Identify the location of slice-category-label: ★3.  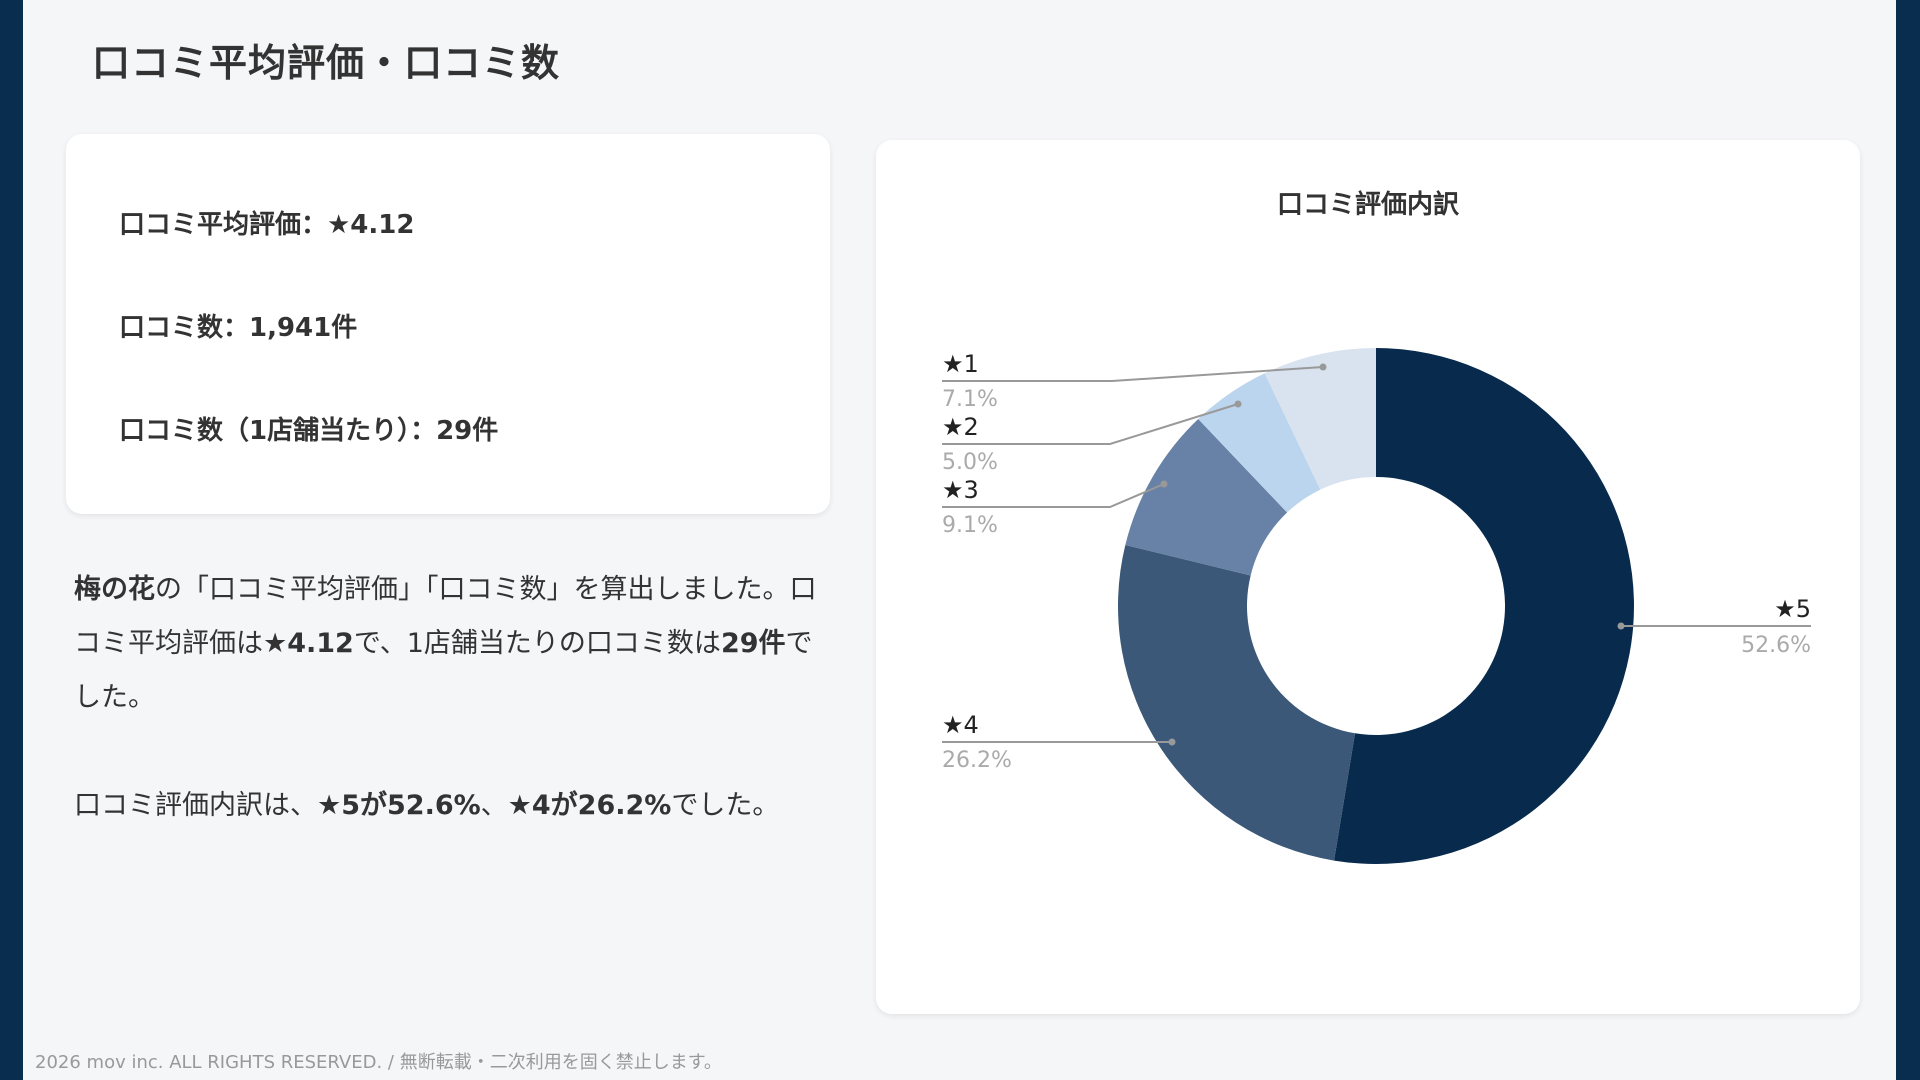
(960, 490).